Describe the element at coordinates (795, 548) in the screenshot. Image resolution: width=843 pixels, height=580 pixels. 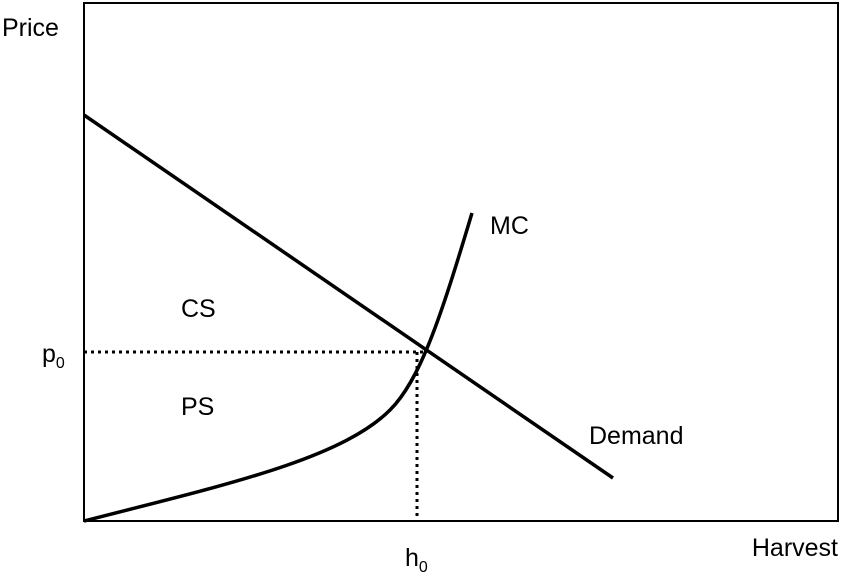
I see `x-axis-label: Harvest` at that location.